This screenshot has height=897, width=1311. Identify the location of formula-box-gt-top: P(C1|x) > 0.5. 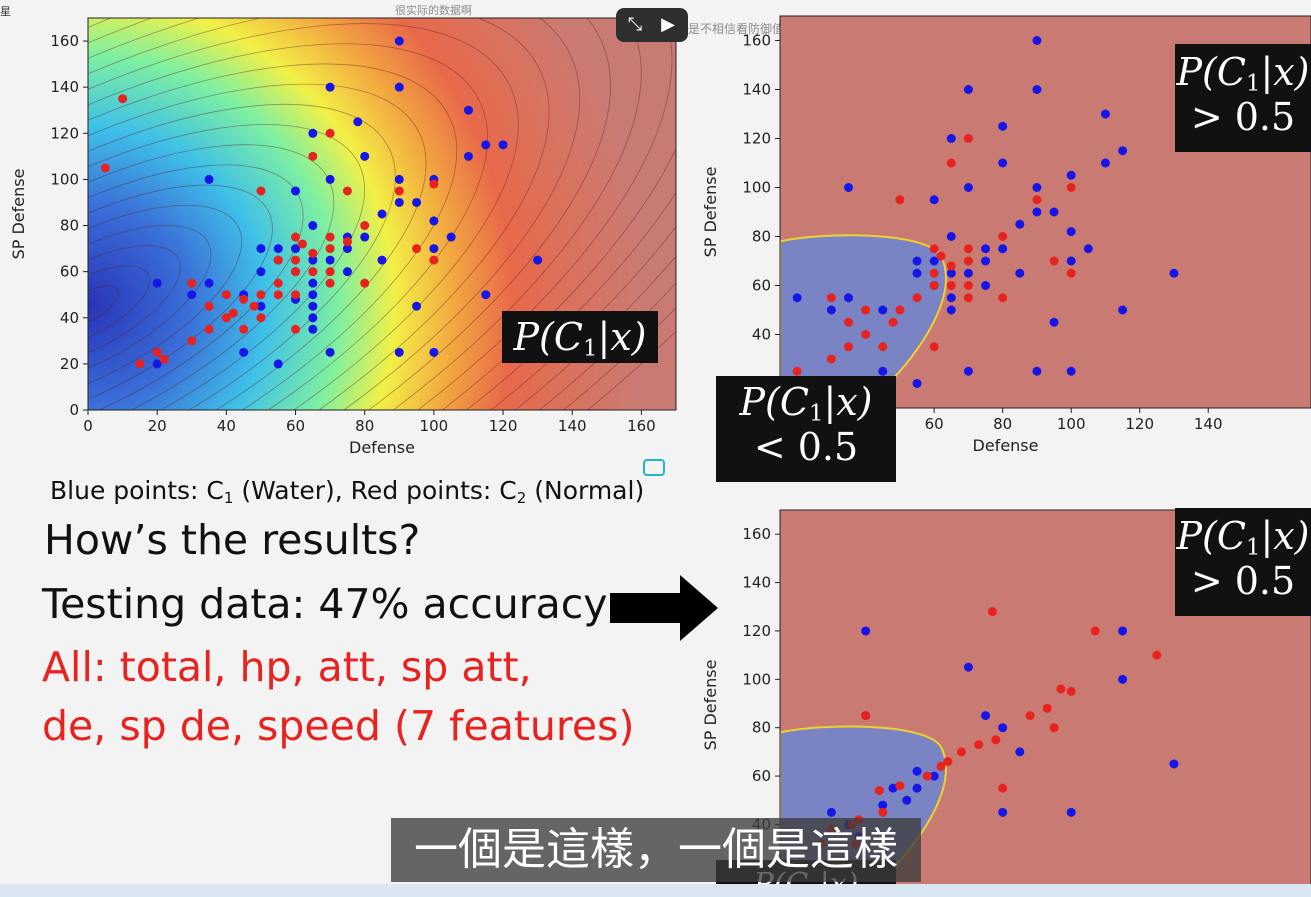
(1243, 98).